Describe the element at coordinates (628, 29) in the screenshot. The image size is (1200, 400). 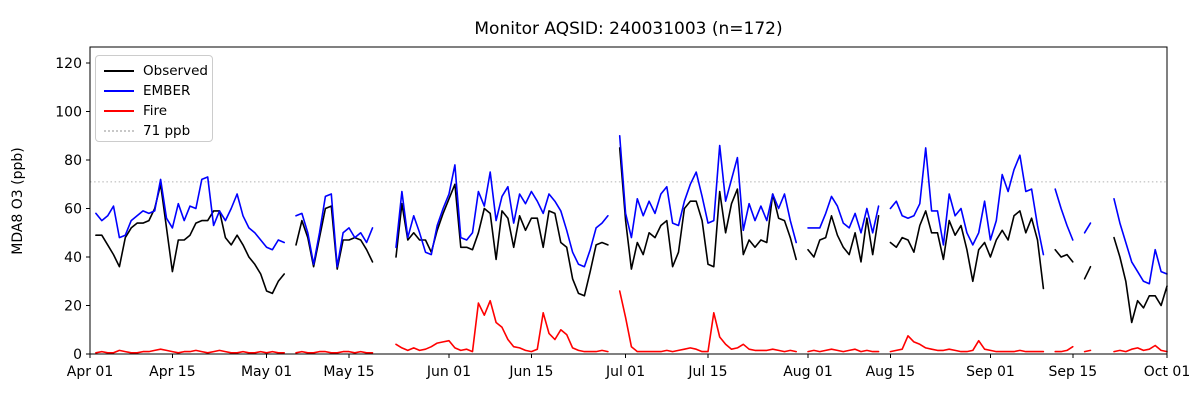
I see `page-title: Monitor AQSID: 240031003 (n=172)` at that location.